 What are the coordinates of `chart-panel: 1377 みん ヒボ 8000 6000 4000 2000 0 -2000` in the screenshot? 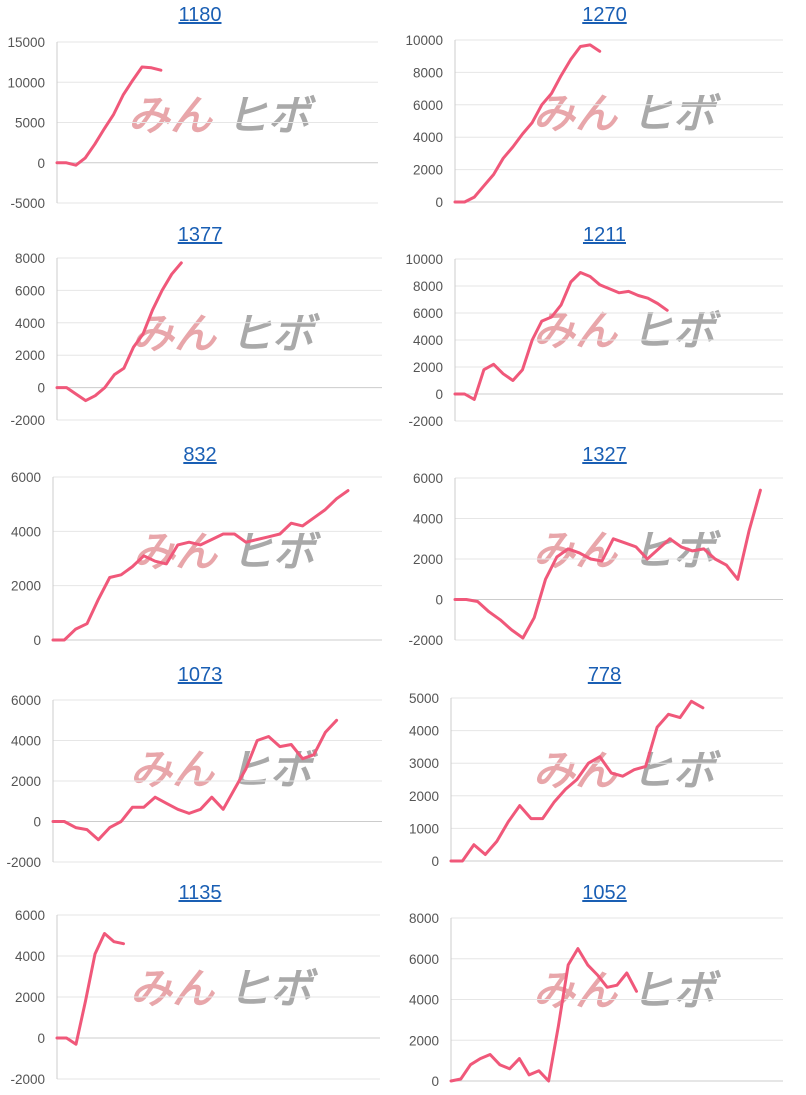 It's located at (200, 330).